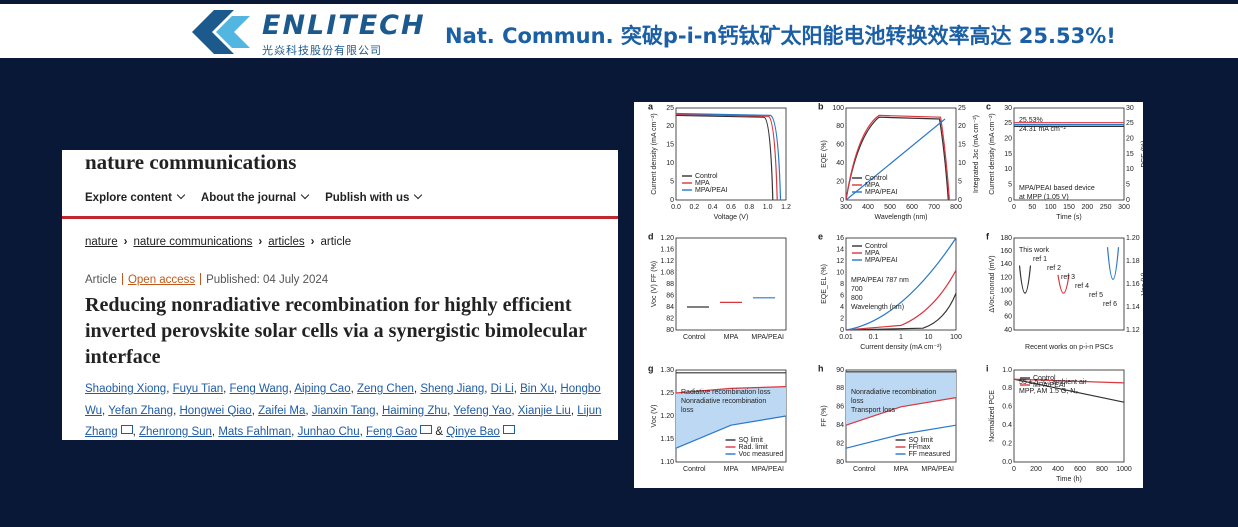  Describe the element at coordinates (1102, 469) in the screenshot. I see `x-tick-label: 800` at that location.